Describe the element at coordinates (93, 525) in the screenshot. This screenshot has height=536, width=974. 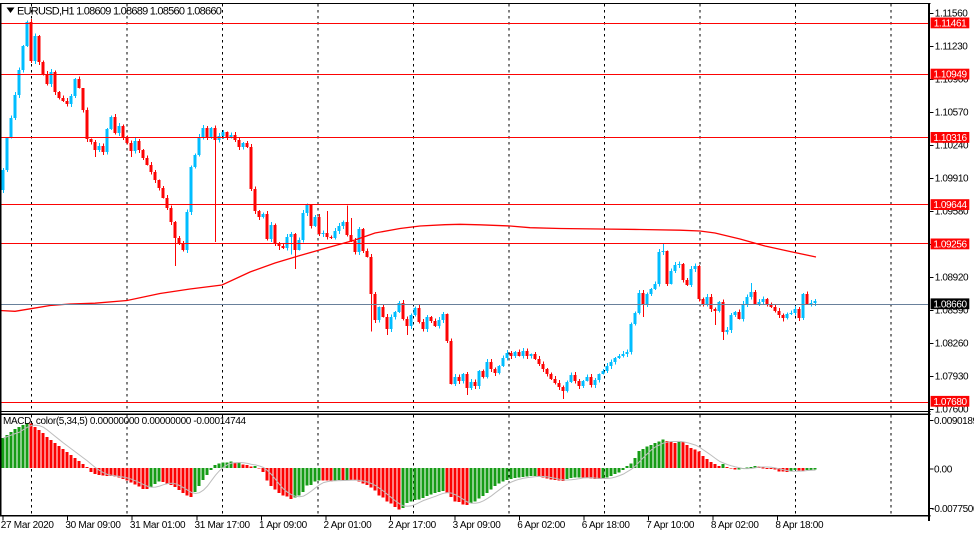
I see `svg-text: 30 Mar 09:00` at that location.